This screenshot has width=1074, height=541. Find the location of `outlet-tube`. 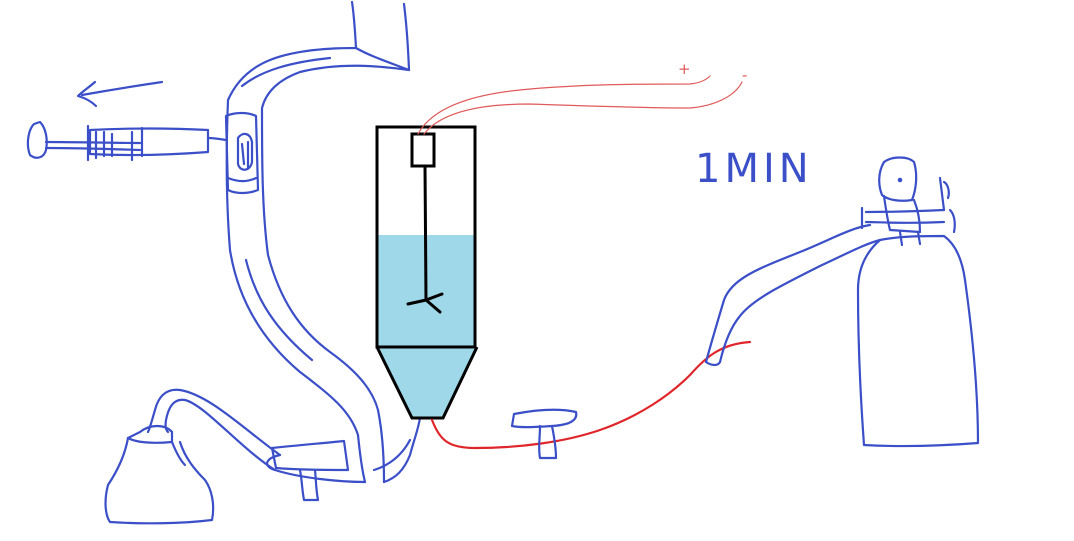

outlet-tube is located at coordinates (591, 395).